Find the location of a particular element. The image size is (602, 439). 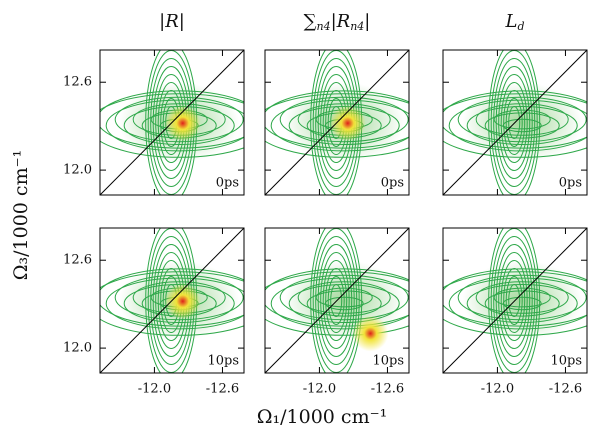

title-part: ∑ is located at coordinates (310, 21).